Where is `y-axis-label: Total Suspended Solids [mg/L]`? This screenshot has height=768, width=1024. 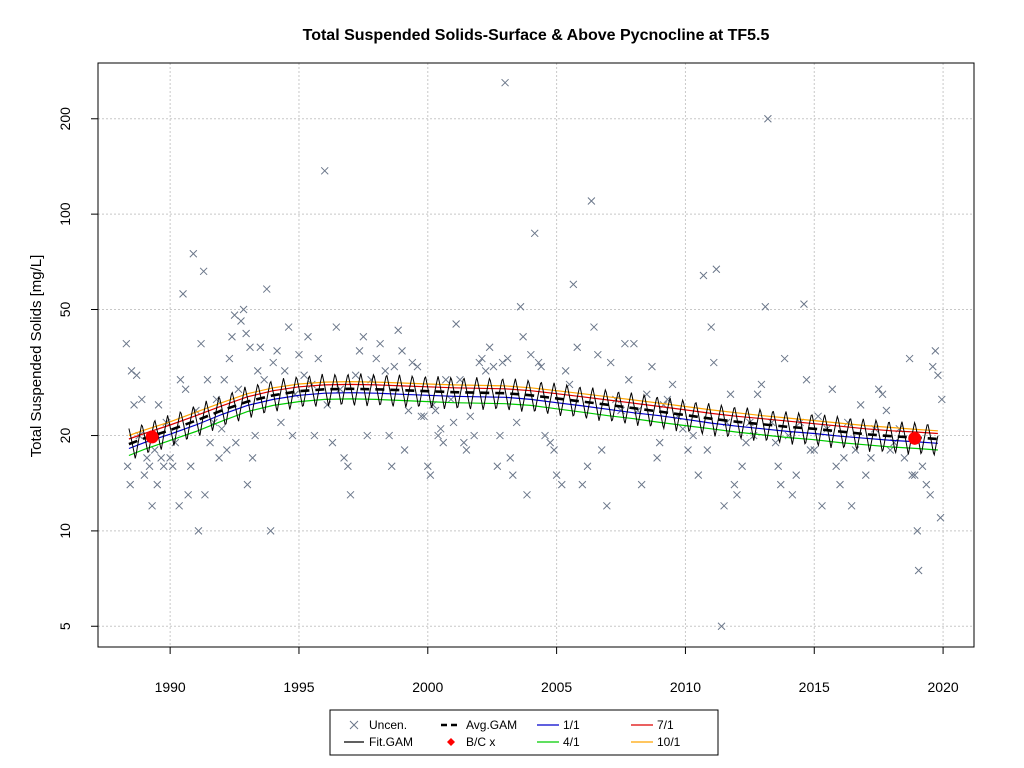
y-axis-label: Total Suspended Solids [mg/L] is located at coordinates (36, 356).